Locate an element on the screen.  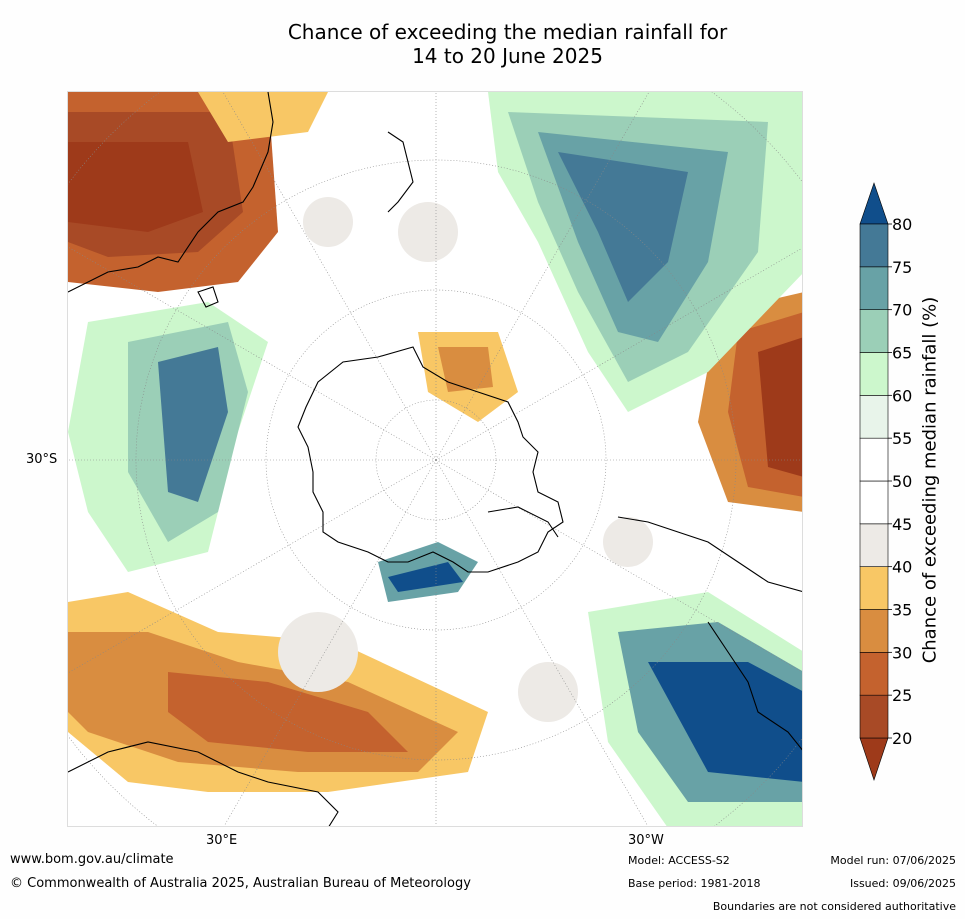
south-pacific-wet-core is located at coordinates (623, 227).